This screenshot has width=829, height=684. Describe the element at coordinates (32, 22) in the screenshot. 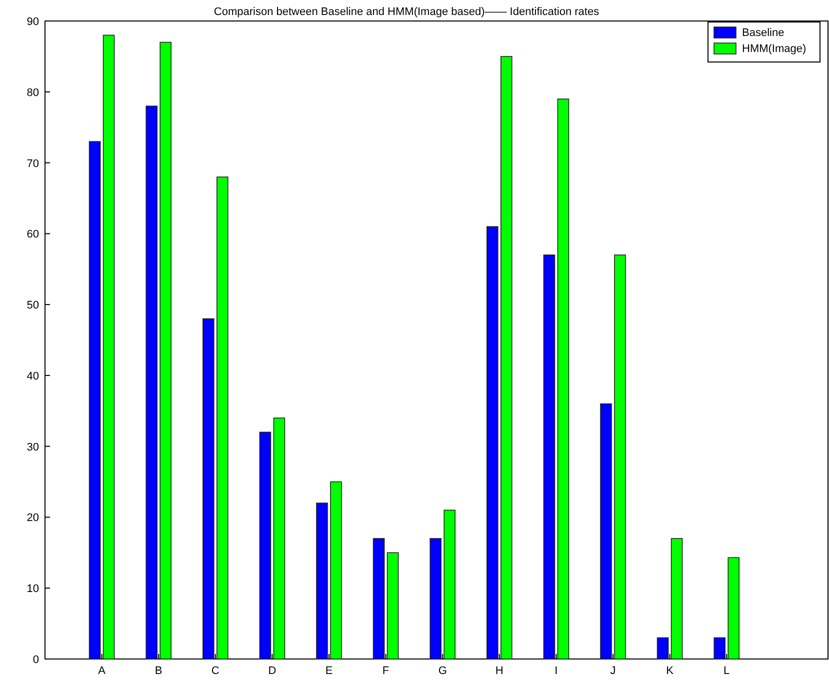

I see `y-tick-label: 90` at that location.